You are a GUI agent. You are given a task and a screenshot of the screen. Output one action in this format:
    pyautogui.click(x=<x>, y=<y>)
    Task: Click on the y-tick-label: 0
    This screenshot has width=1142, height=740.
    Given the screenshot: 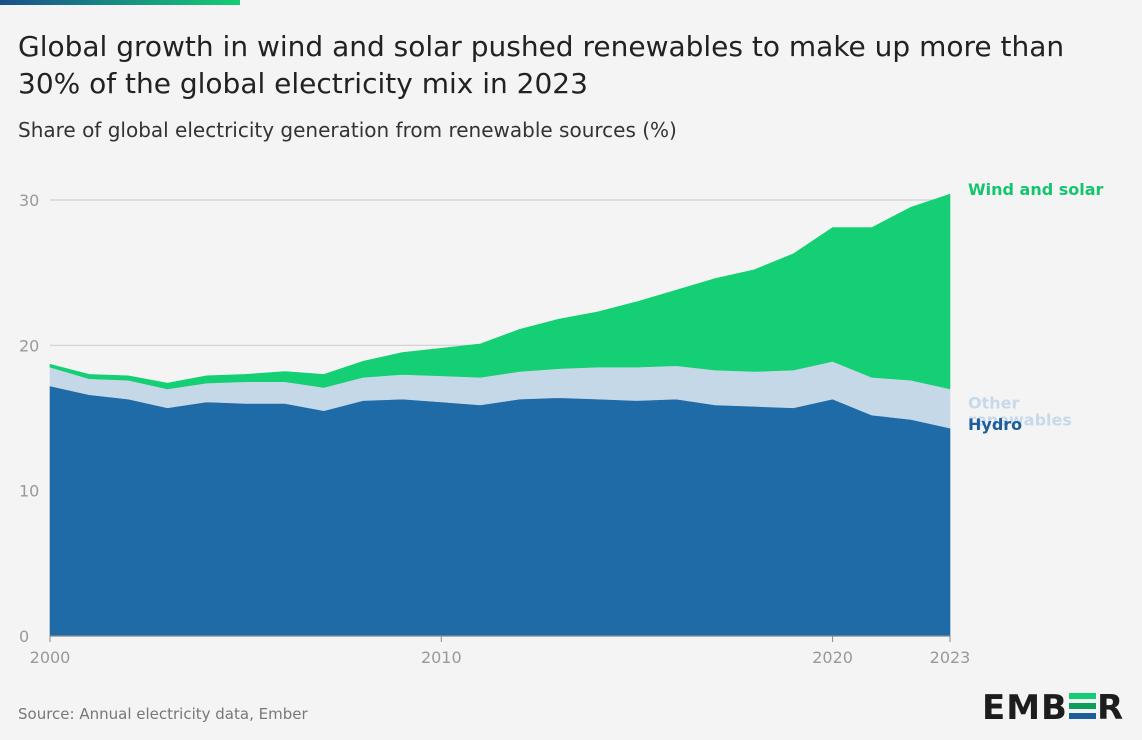 What is the action you would take?
    pyautogui.click(x=24, y=636)
    